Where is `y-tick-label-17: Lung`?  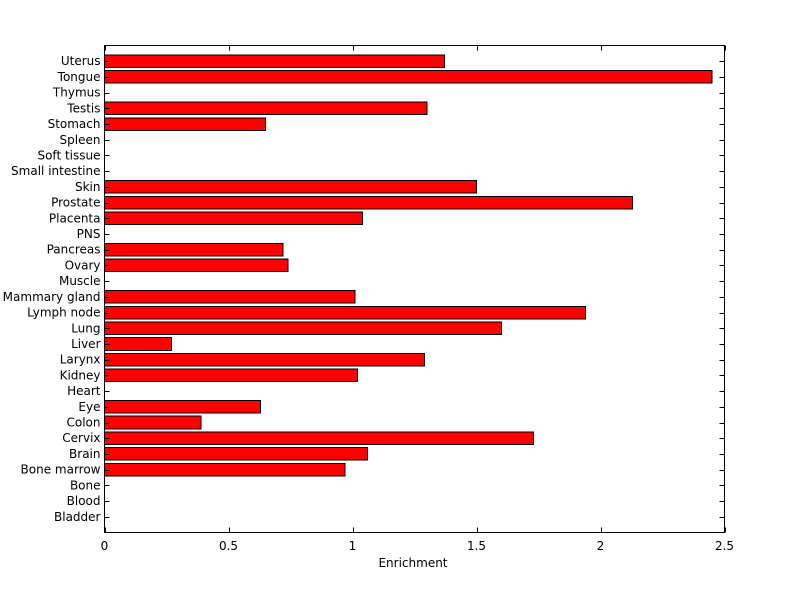
y-tick-label-17: Lung is located at coordinates (85, 328).